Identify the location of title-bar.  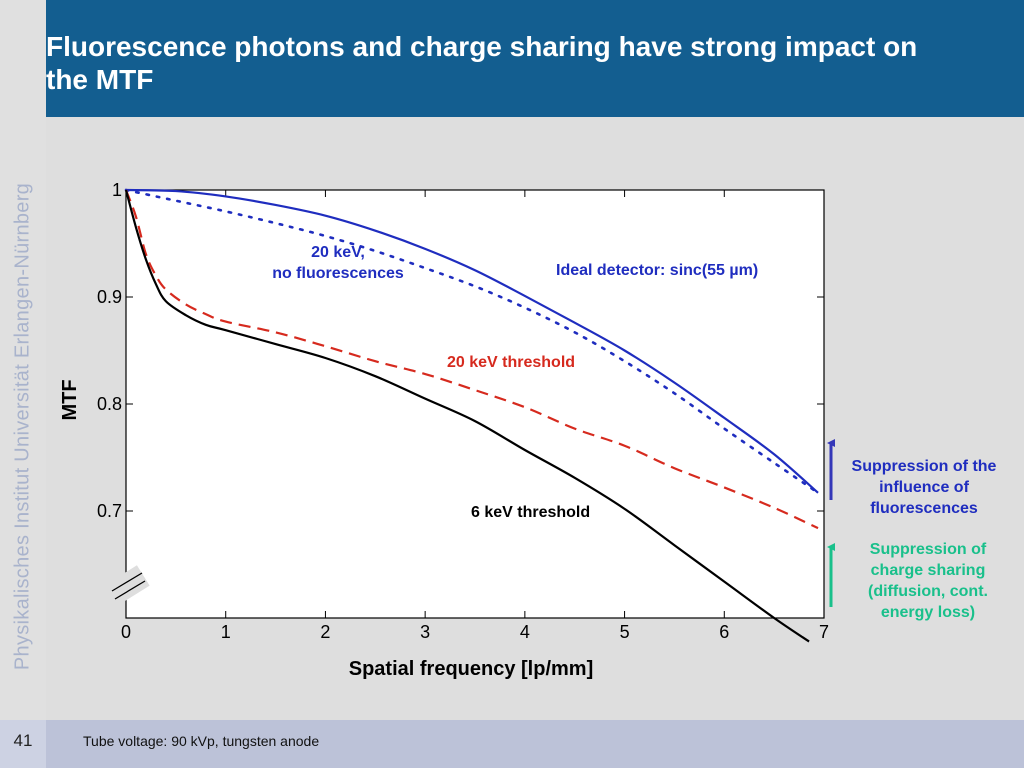
(535, 58).